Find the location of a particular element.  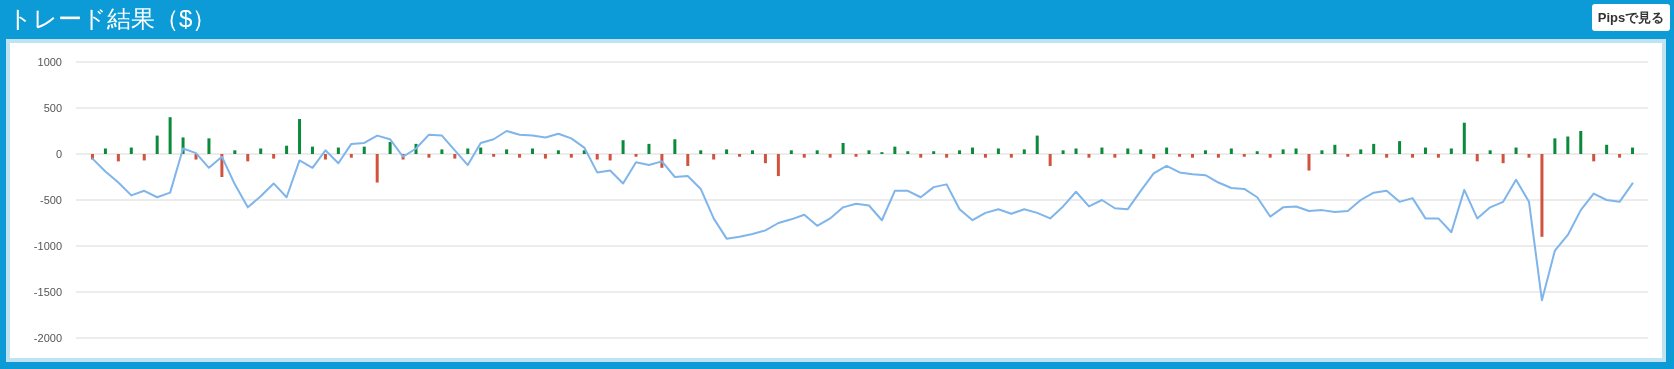

y-tick-label: -1500 is located at coordinates (47, 291).